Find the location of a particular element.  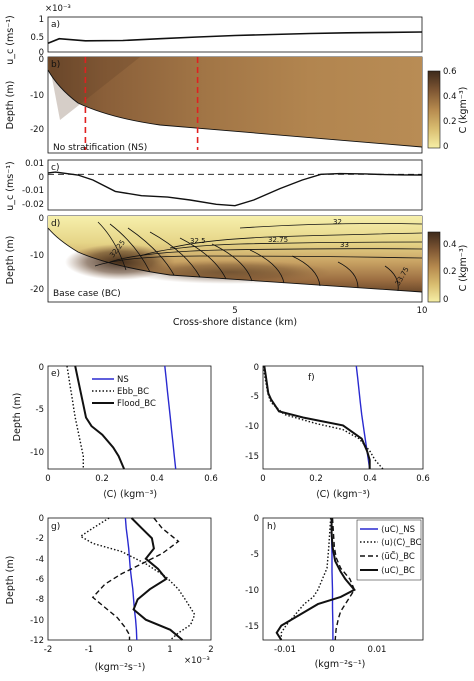

panel-b-ylabel: Depth (m) is located at coordinates (10, 105).